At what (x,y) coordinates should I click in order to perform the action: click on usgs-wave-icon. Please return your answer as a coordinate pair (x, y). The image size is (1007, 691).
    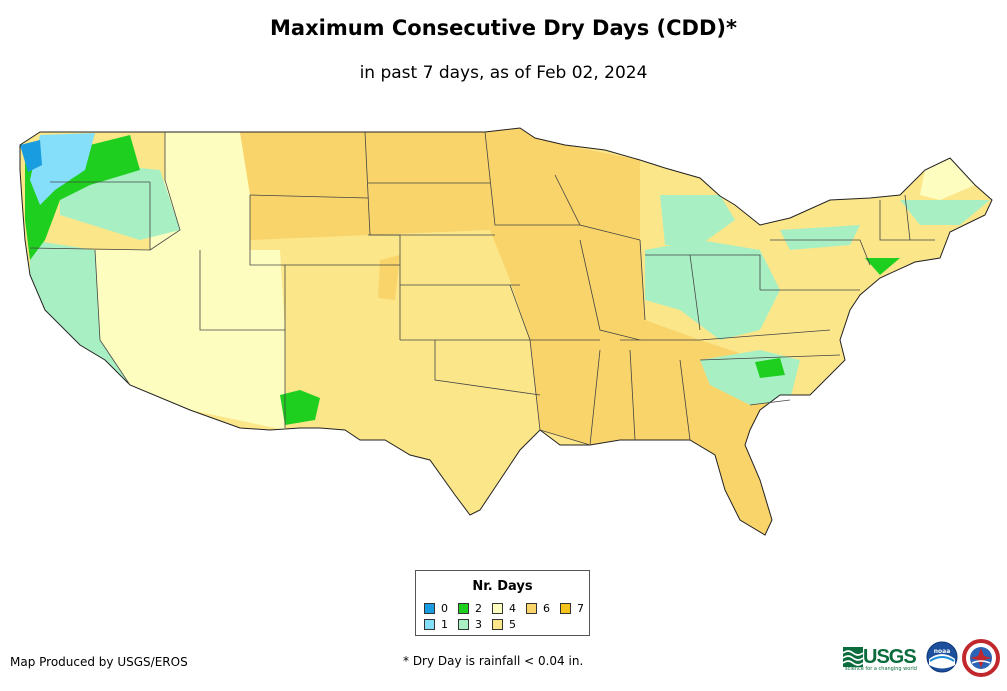
    Looking at the image, I should click on (853, 657).